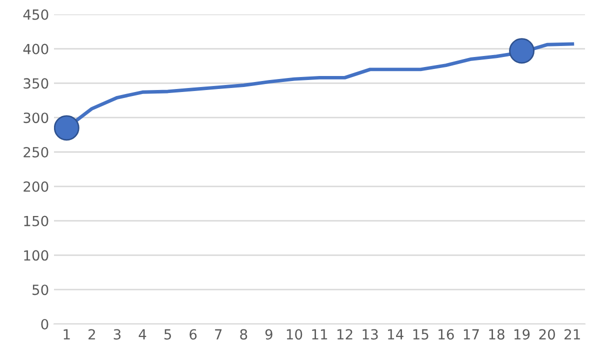 Image resolution: width=600 pixels, height=360 pixels. I want to click on x-tick-label: 21, so click(572, 334).